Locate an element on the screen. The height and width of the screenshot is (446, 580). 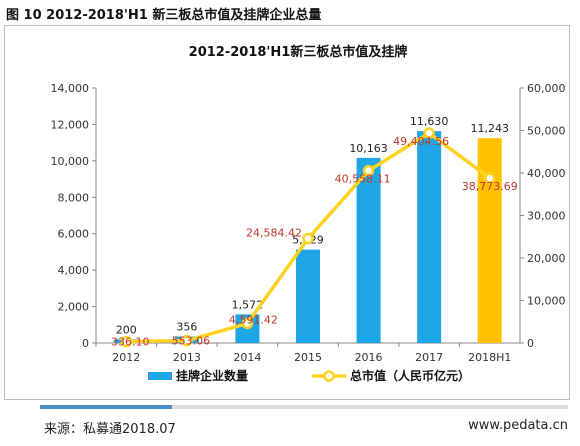
x-tick-label: 2013 is located at coordinates (187, 357).